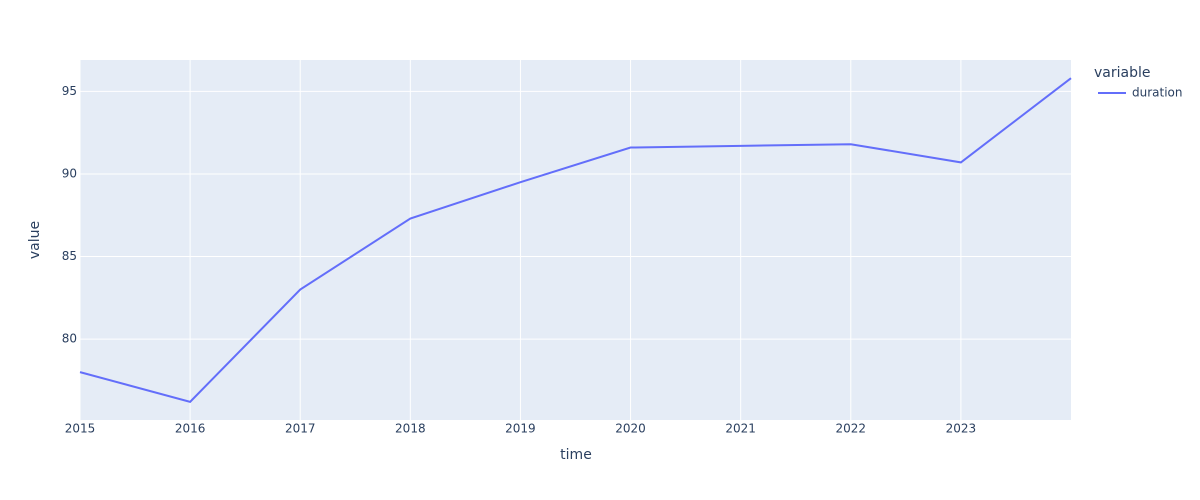 This screenshot has height=500, width=1200. I want to click on x-axis-title: time, so click(576, 455).